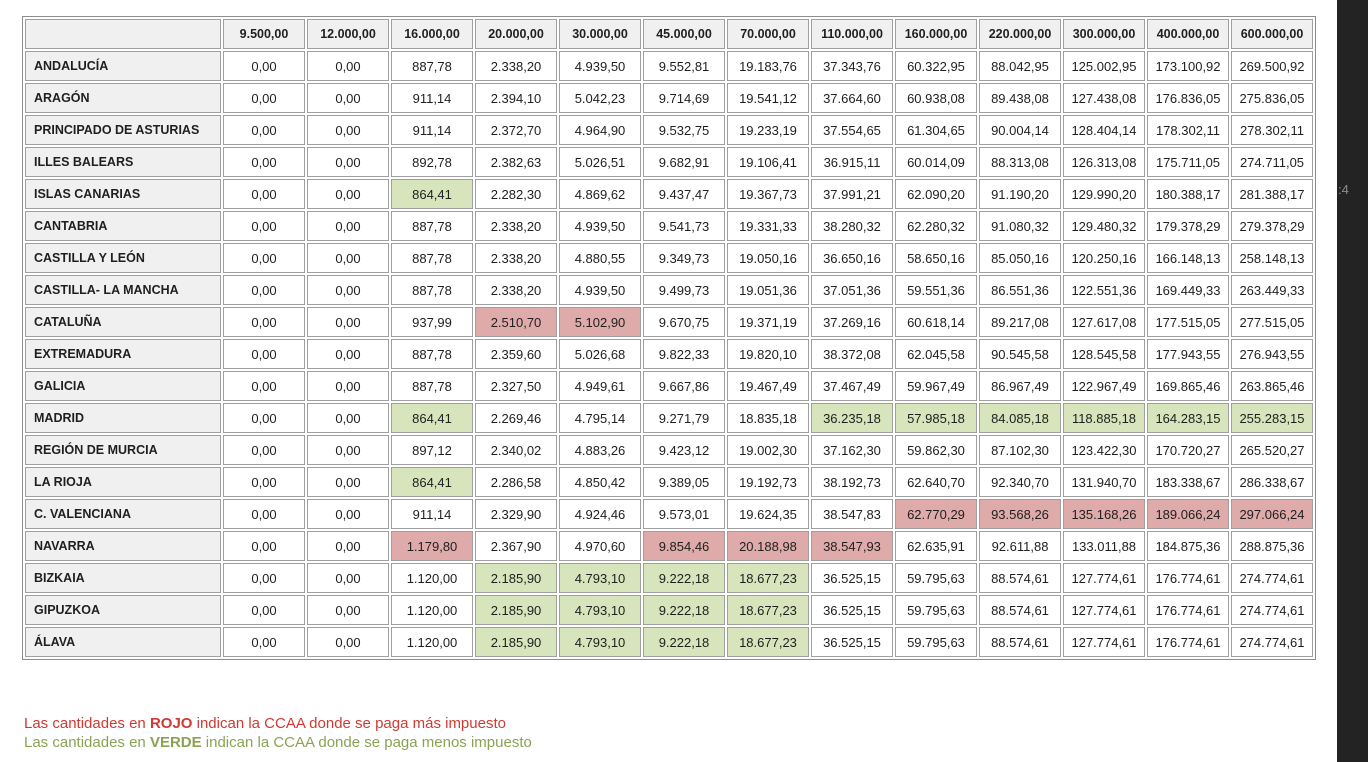 This screenshot has height=762, width=1368. I want to click on value-cell: 2.329,90, so click(516, 514).